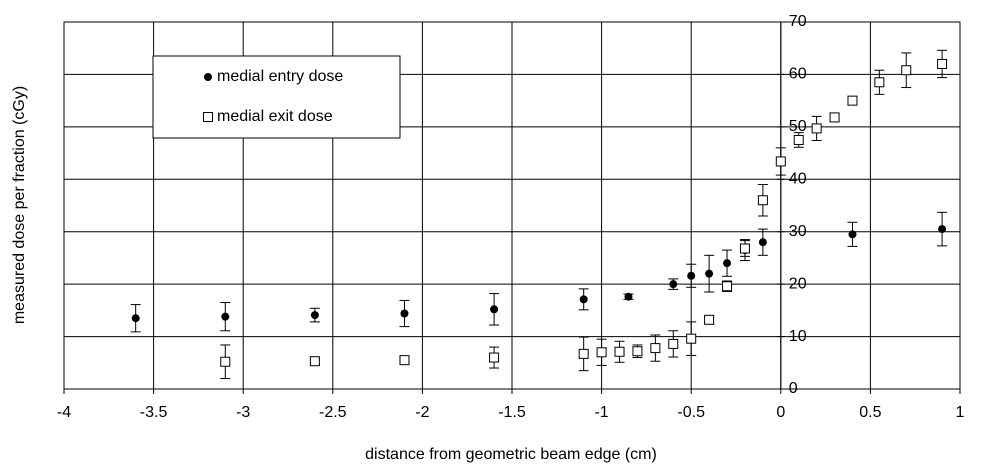 This screenshot has width=993, height=468. I want to click on y-tick-label: 20, so click(798, 283).